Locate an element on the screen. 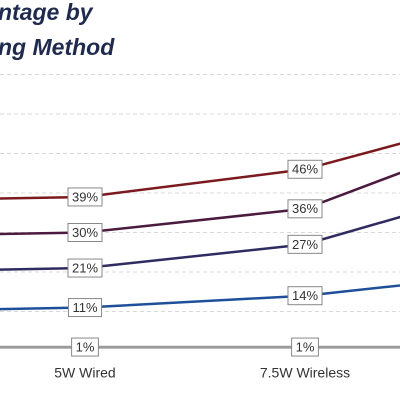 This screenshot has height=400, width=400. chart-title: ntage by is located at coordinates (47, 12).